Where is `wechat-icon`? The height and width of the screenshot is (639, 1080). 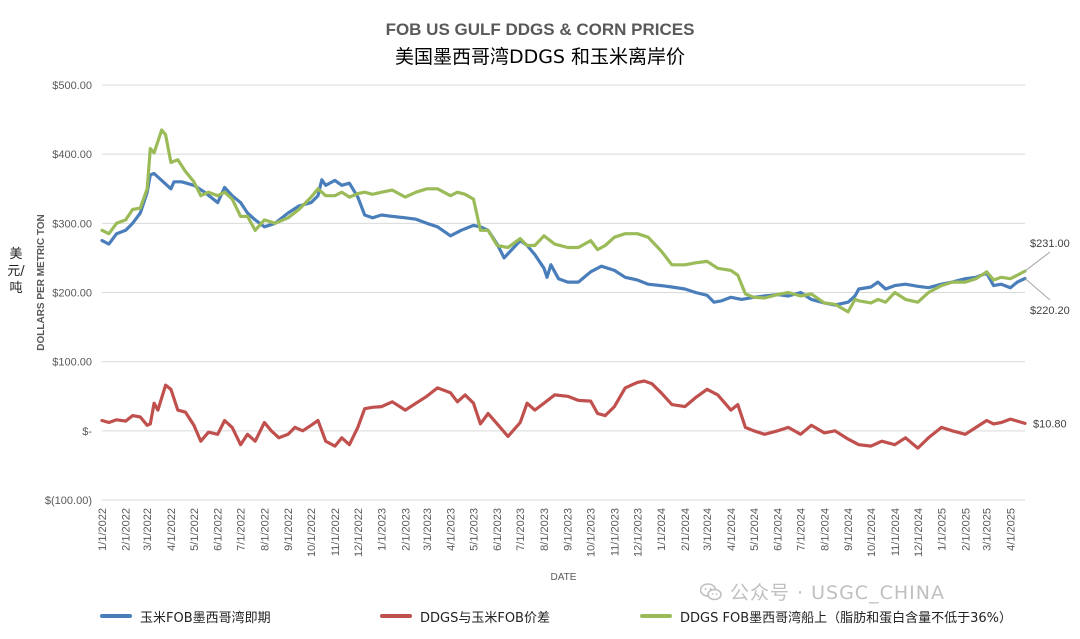 wechat-icon is located at coordinates (711, 591).